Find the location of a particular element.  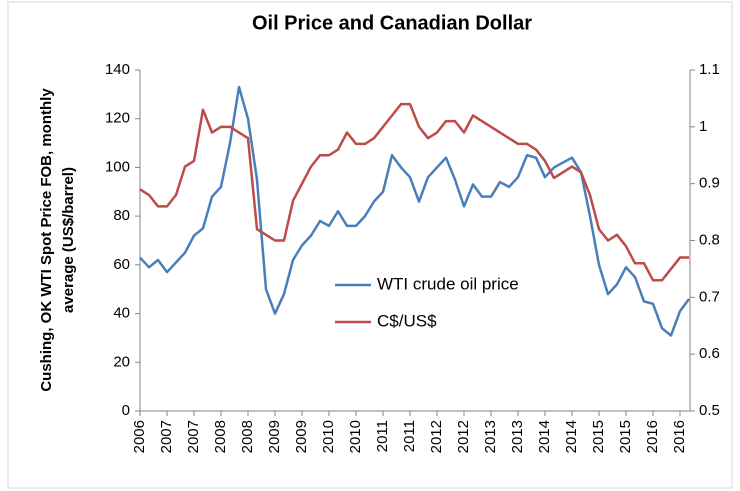

y-axis-label: average (US$/barrel) is located at coordinates (68, 240).